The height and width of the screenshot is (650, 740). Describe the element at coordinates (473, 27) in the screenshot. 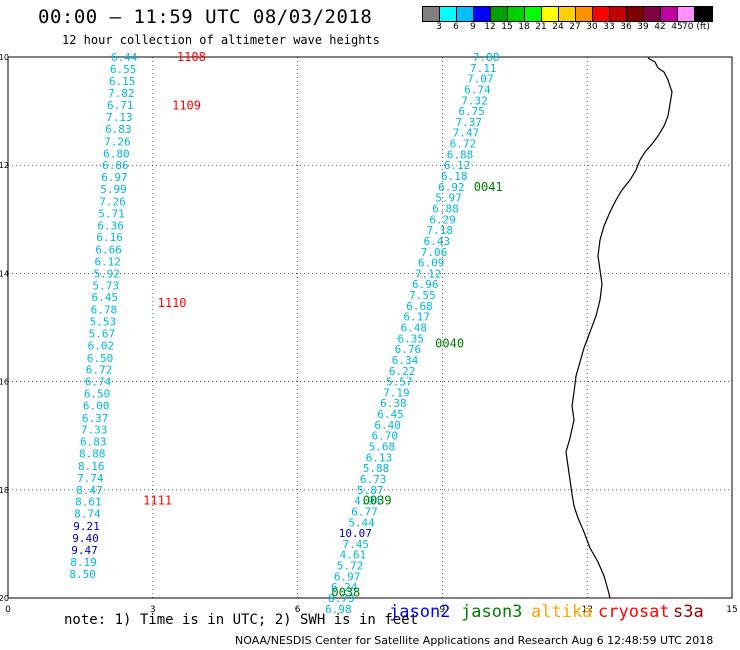

I see `scale-label: 9` at that location.